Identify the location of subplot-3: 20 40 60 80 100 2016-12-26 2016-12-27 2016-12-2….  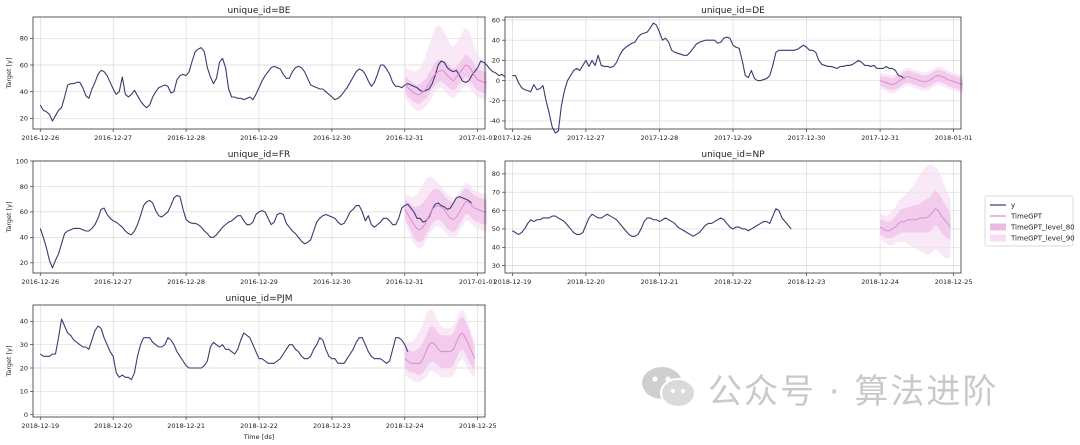
(251, 218).